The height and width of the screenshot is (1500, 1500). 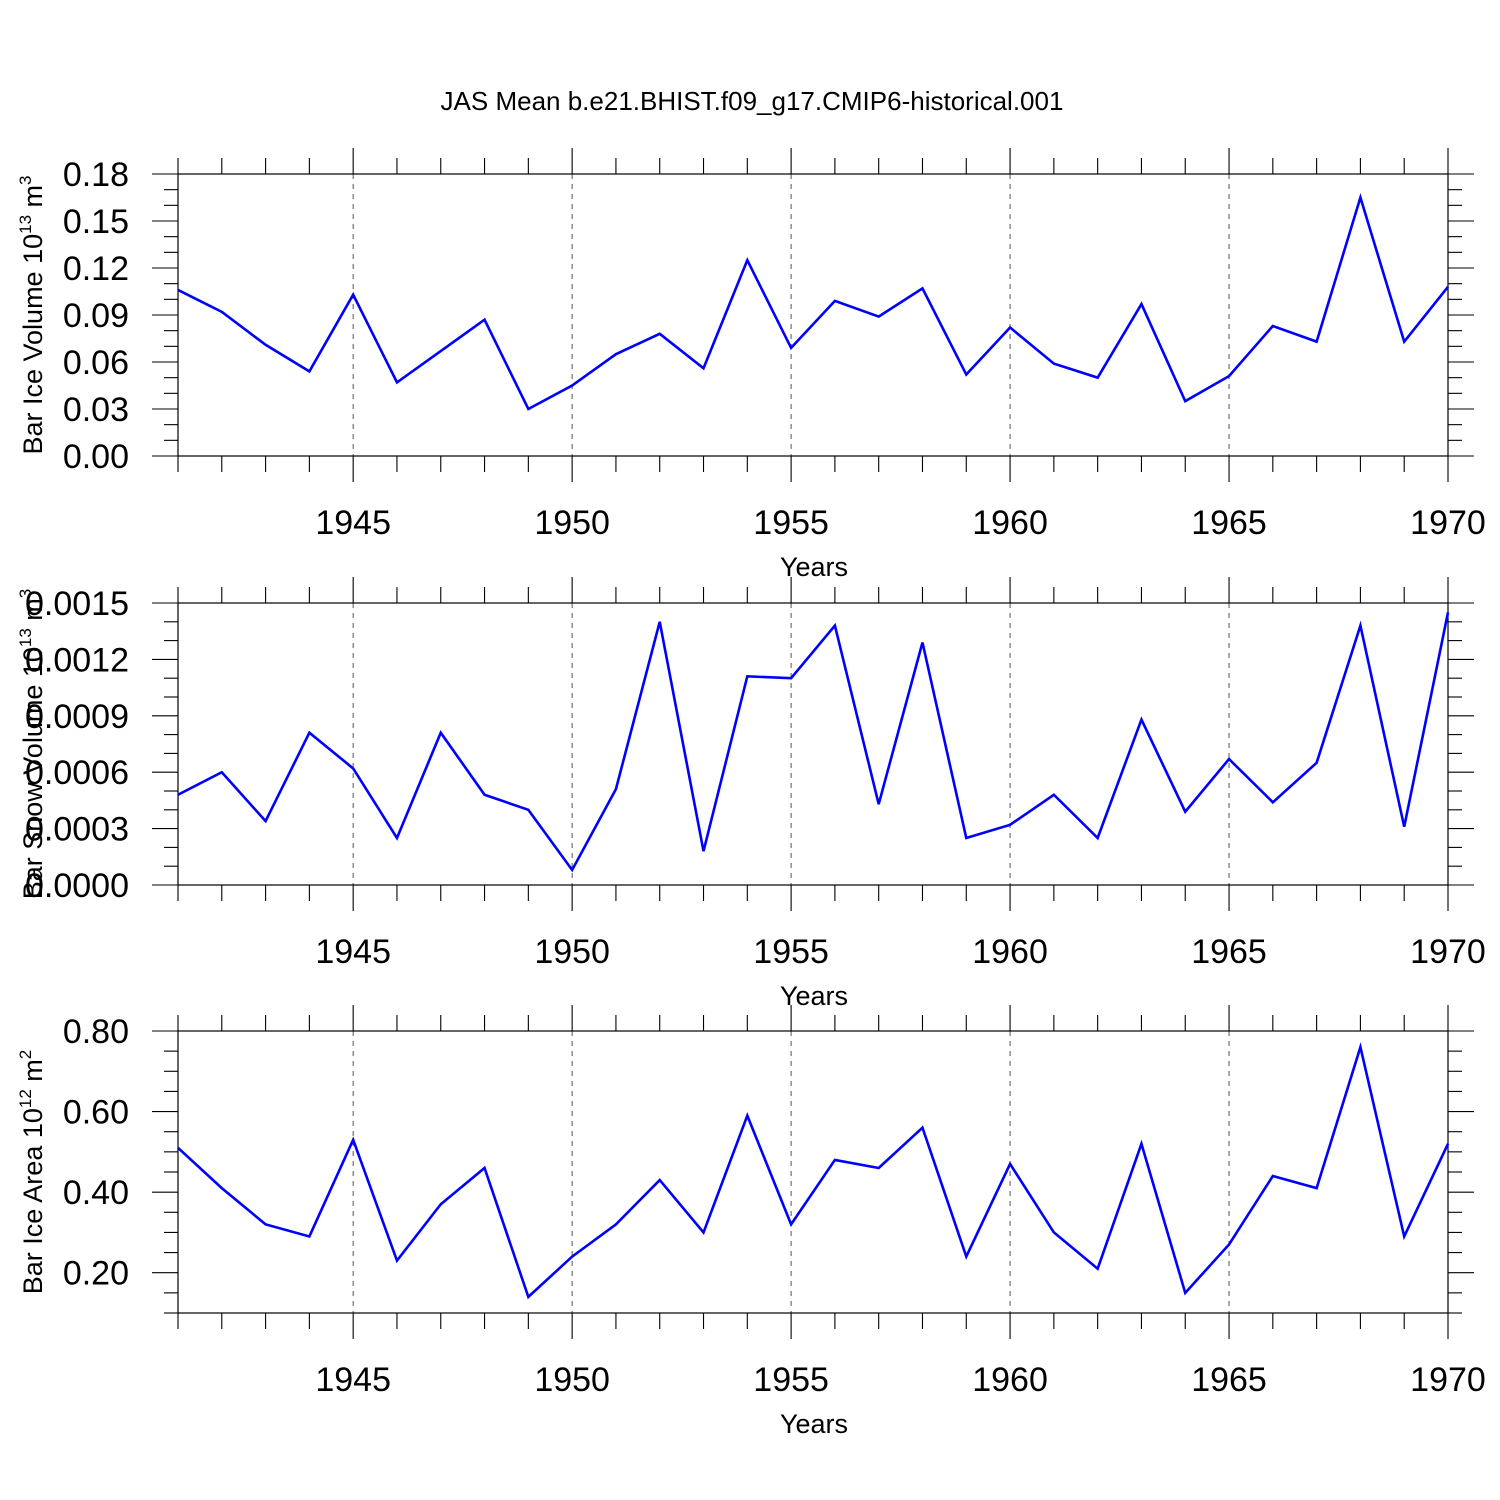 What do you see at coordinates (96, 1193) in the screenshot?
I see `y-tick-label: 0.40` at bounding box center [96, 1193].